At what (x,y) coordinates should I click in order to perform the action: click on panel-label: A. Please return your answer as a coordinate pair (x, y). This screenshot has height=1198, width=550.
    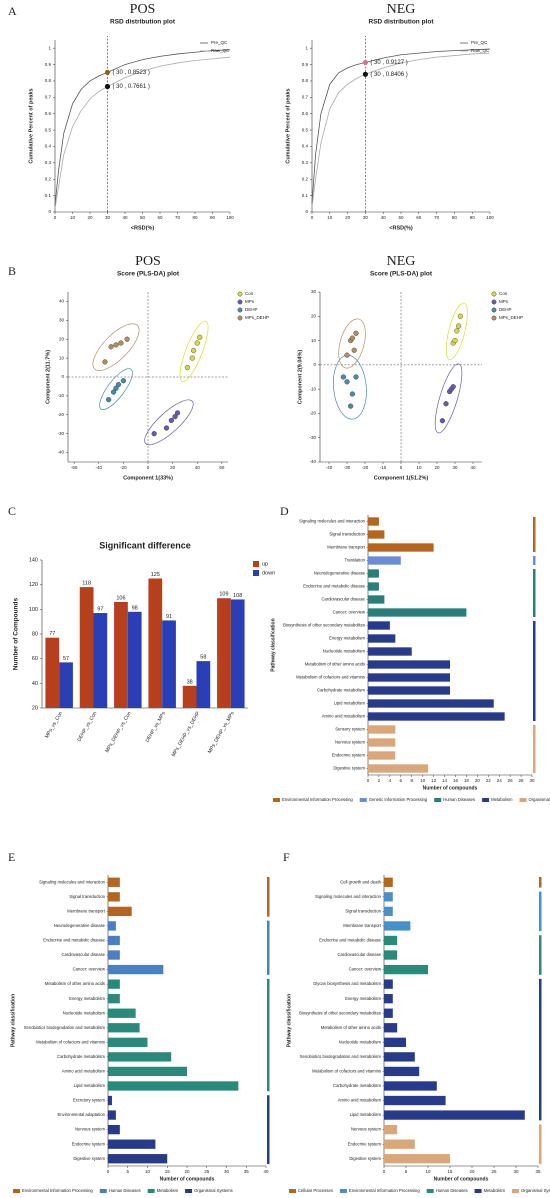
    Looking at the image, I should click on (12, 11).